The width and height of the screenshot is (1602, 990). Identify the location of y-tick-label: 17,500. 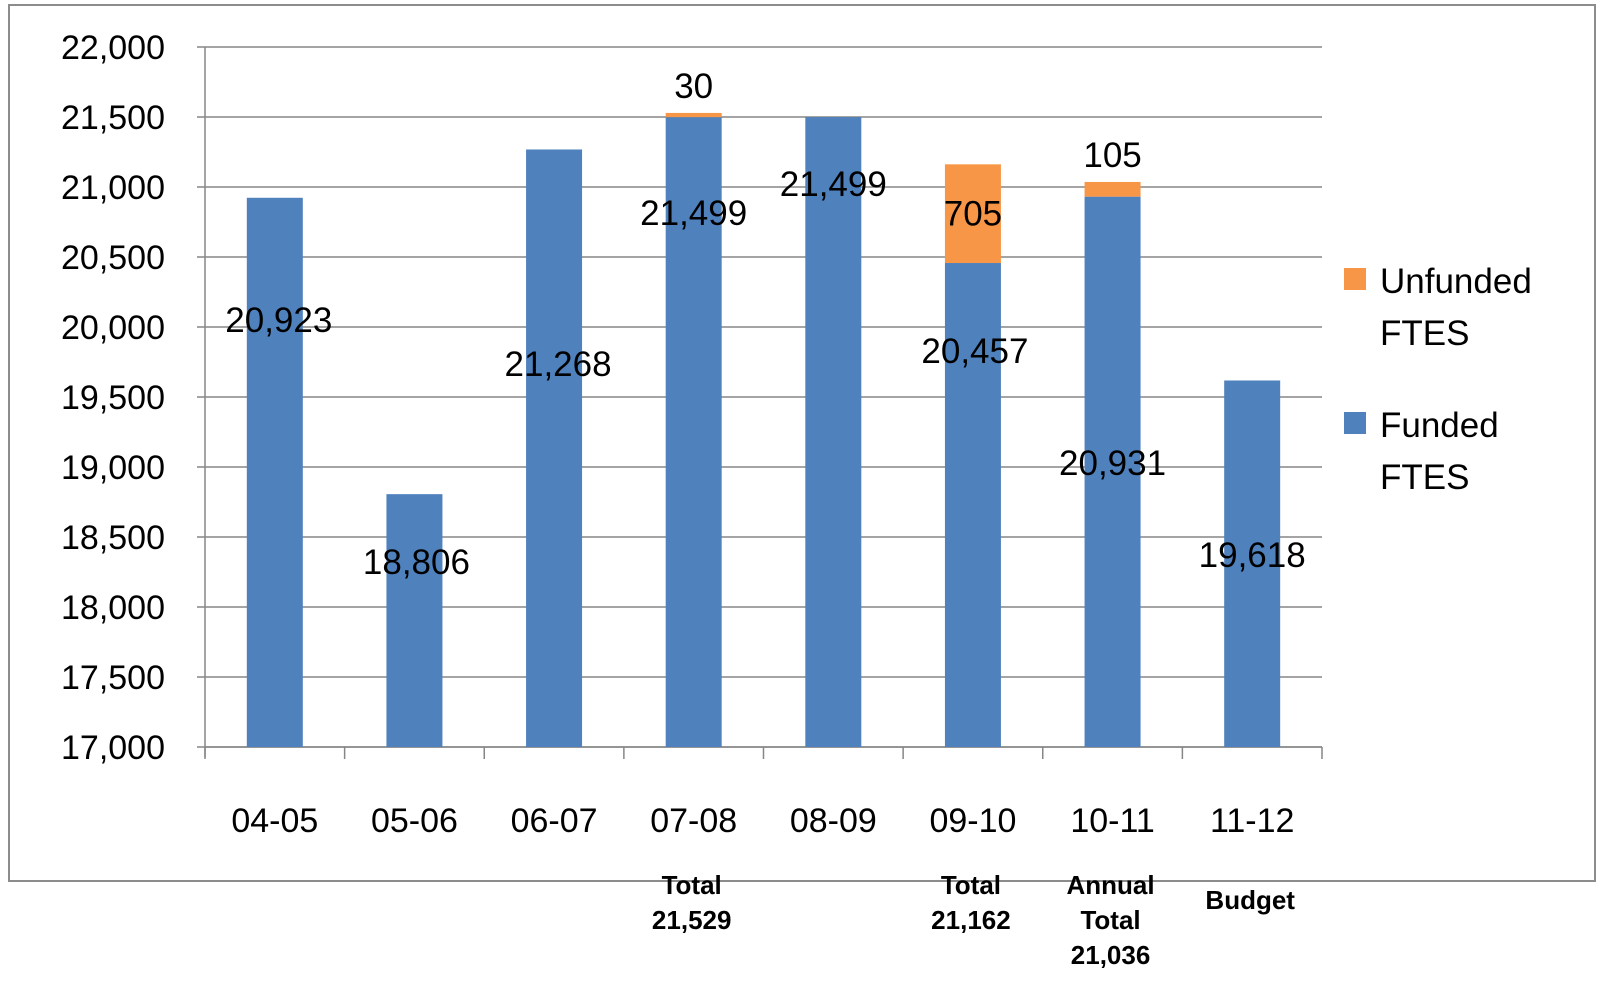
(113, 678).